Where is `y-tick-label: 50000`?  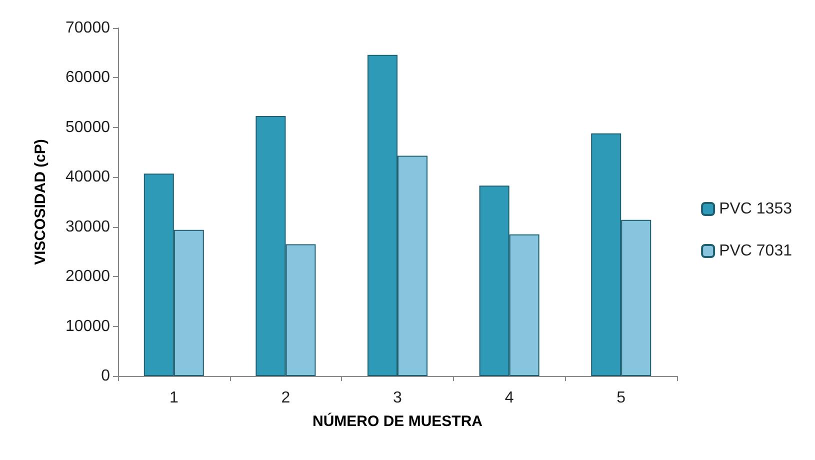
y-tick-label: 50000 is located at coordinates (88, 127).